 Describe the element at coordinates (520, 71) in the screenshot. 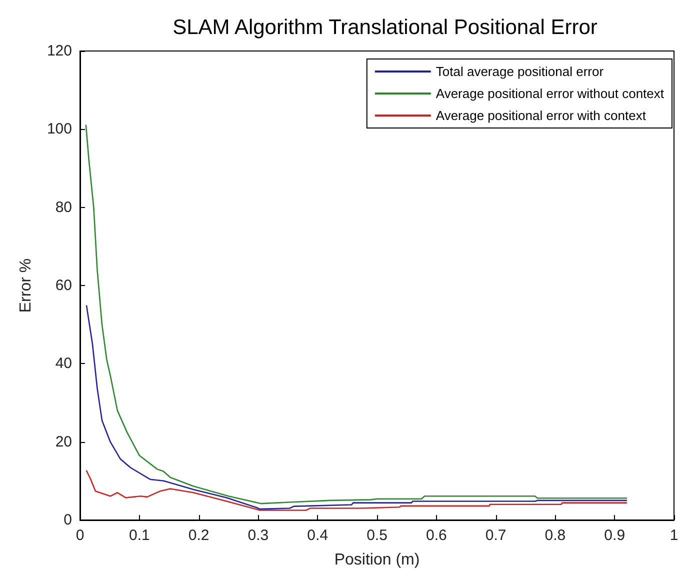

I see `legend-label: Total average positional error` at that location.